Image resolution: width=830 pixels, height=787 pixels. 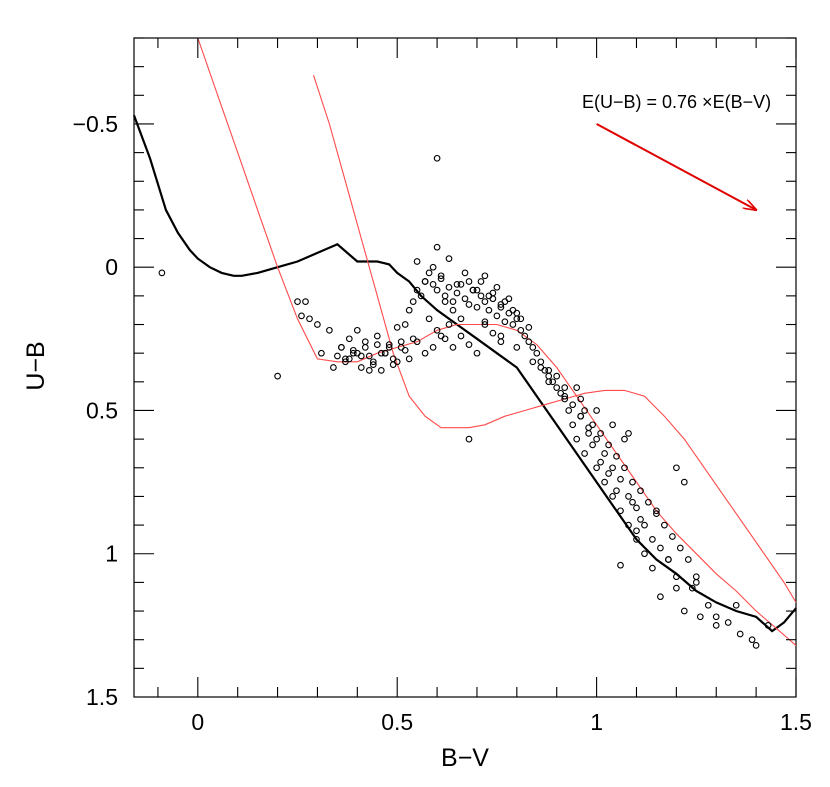 What do you see at coordinates (36, 365) in the screenshot?
I see `y-axis-label: U−B` at bounding box center [36, 365].